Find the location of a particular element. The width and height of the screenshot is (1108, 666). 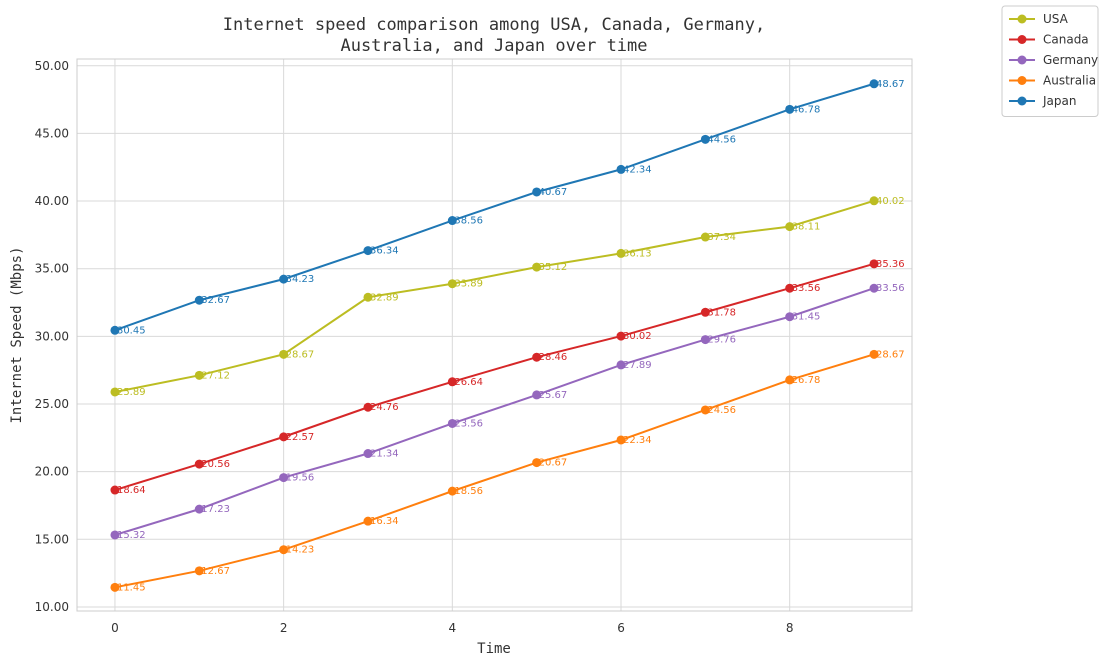

data-label: 32.89 is located at coordinates (384, 297).